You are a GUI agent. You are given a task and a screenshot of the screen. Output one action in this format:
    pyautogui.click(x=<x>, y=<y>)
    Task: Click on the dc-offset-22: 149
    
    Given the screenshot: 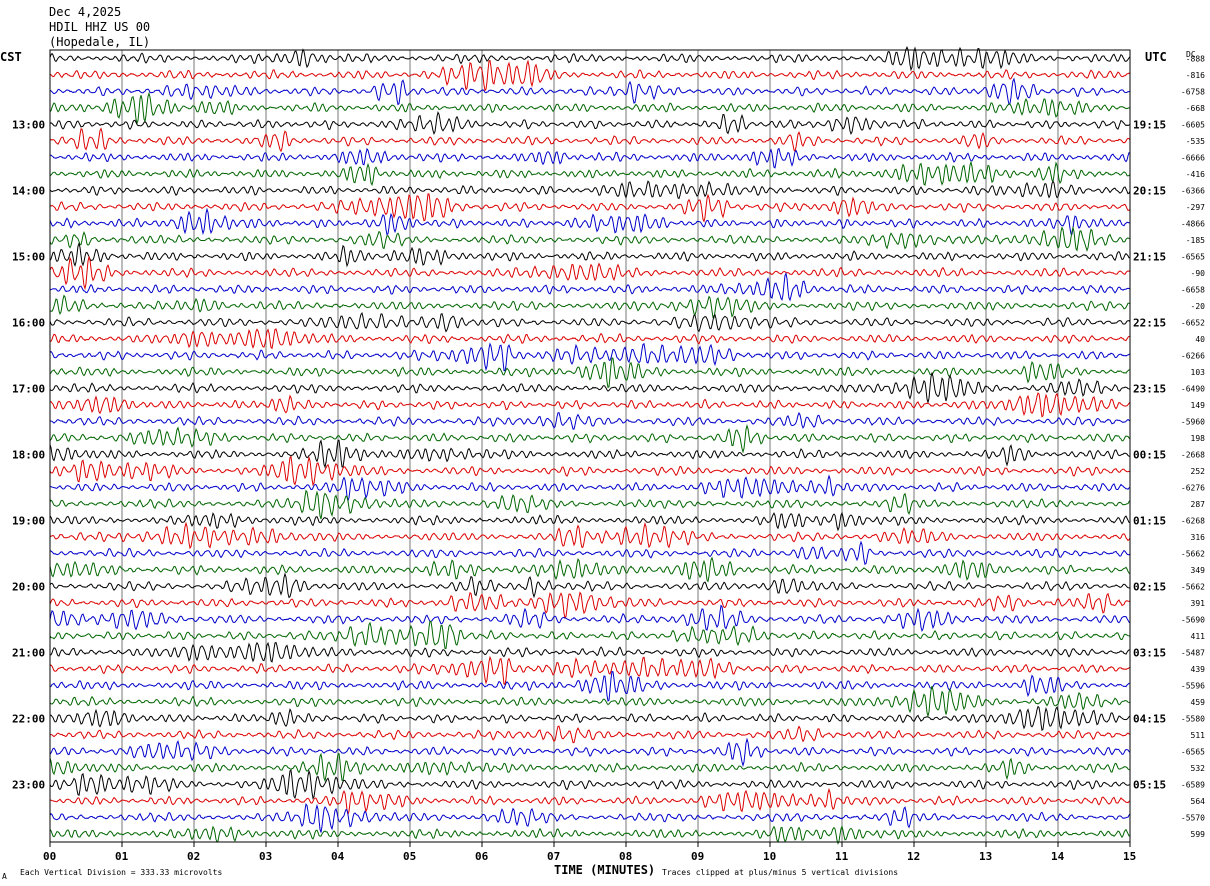 What is the action you would take?
    pyautogui.click(x=1198, y=405)
    